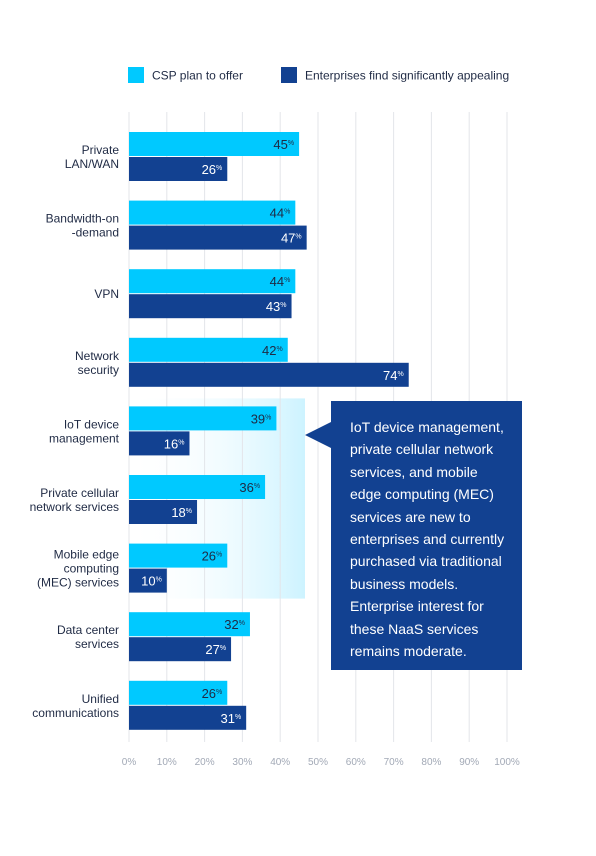 This screenshot has width=596, height=856. What do you see at coordinates (97, 363) in the screenshot?
I see `category-label: Network security` at bounding box center [97, 363].